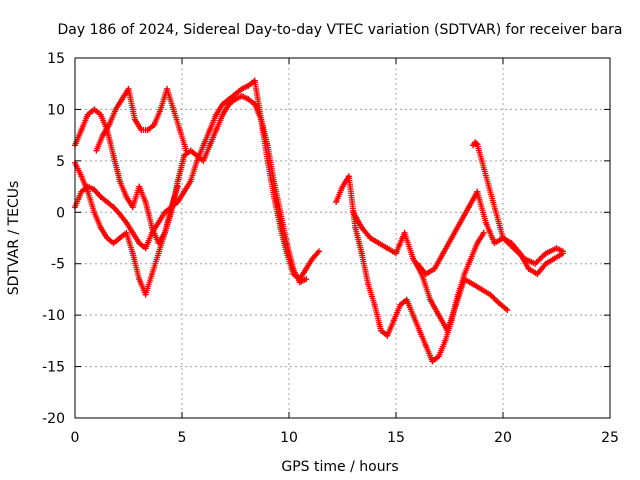 Image resolution: width=640 pixels, height=480 pixels. Describe the element at coordinates (610, 438) in the screenshot. I see `x-tick-label: 25` at that location.